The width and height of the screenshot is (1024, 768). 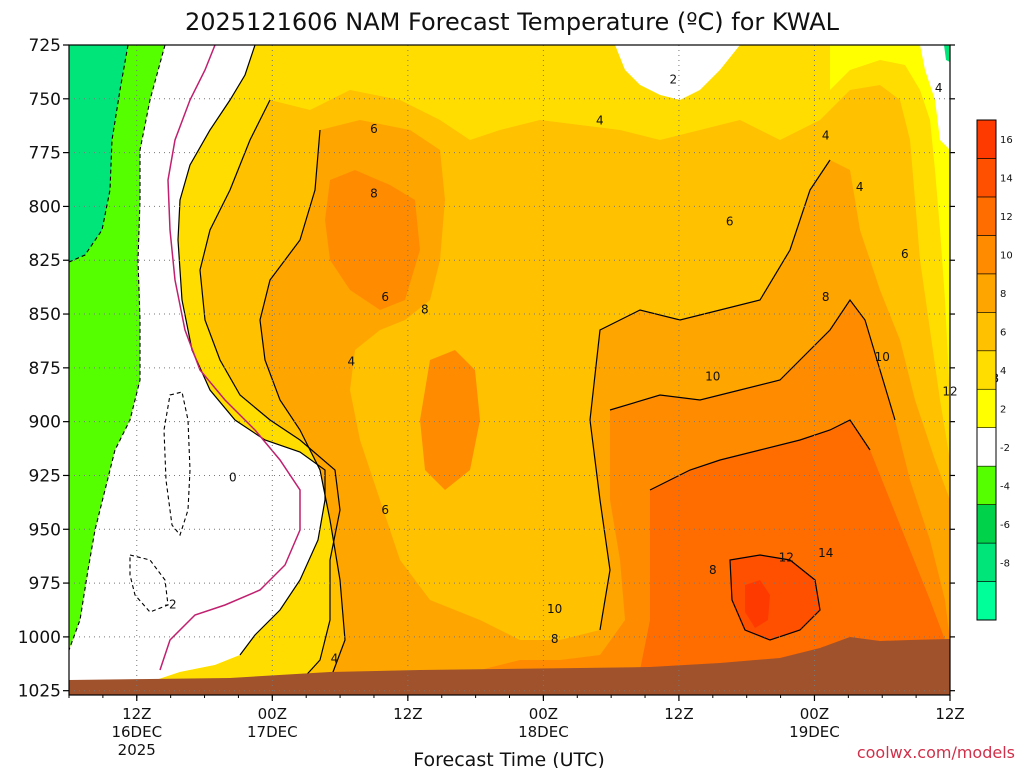 I want to click on colorbar-tick-label: 12, so click(x=1006, y=217).